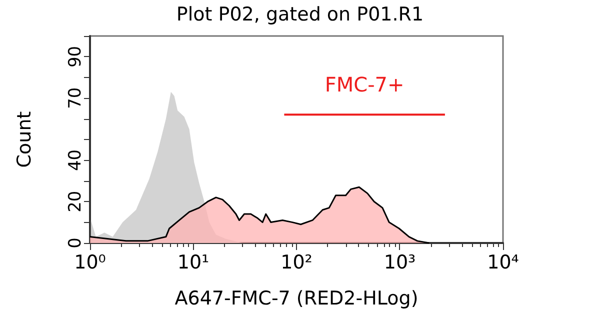 The width and height of the screenshot is (600, 322). I want to click on y-tick-label: 20, so click(76, 201).